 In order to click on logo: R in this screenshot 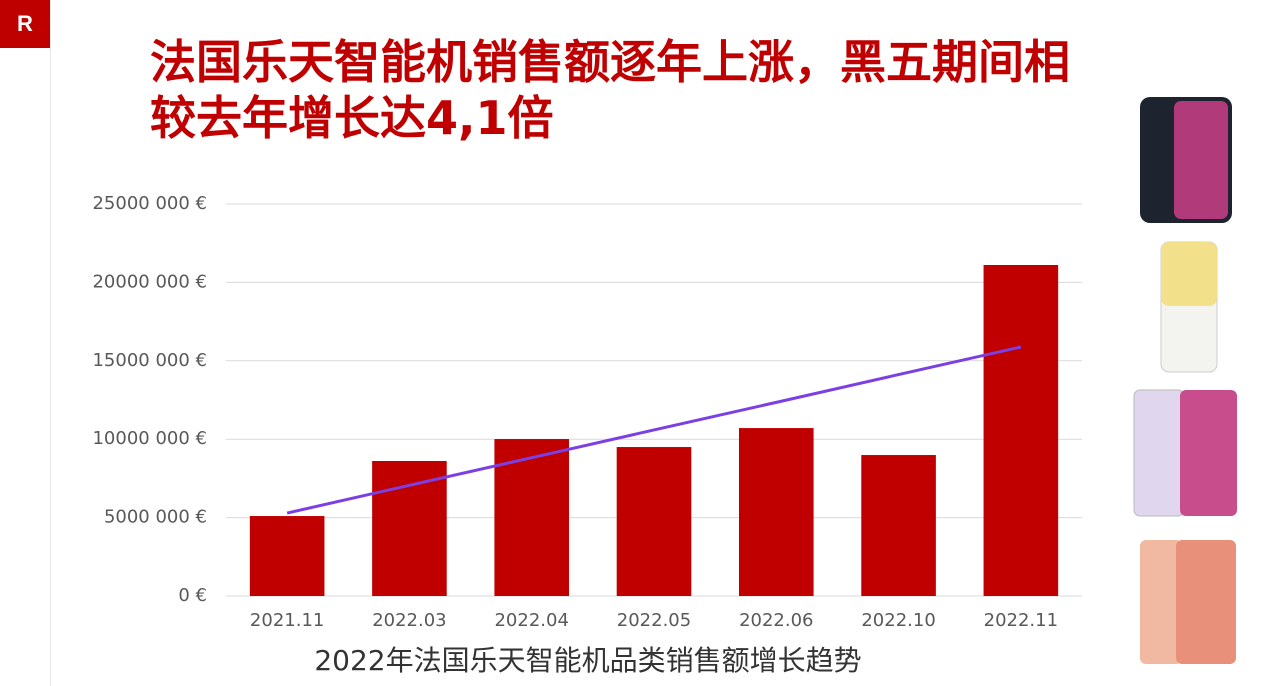, I will do `click(25, 24)`.